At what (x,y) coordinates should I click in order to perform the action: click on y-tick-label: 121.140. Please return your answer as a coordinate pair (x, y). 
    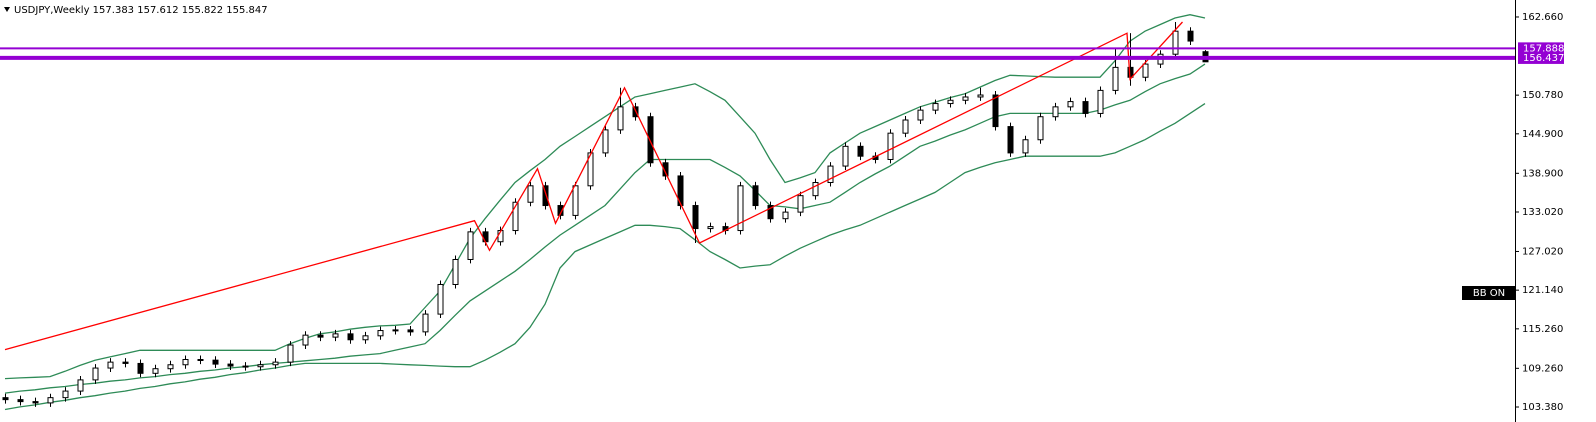
    Looking at the image, I should click on (1542, 290).